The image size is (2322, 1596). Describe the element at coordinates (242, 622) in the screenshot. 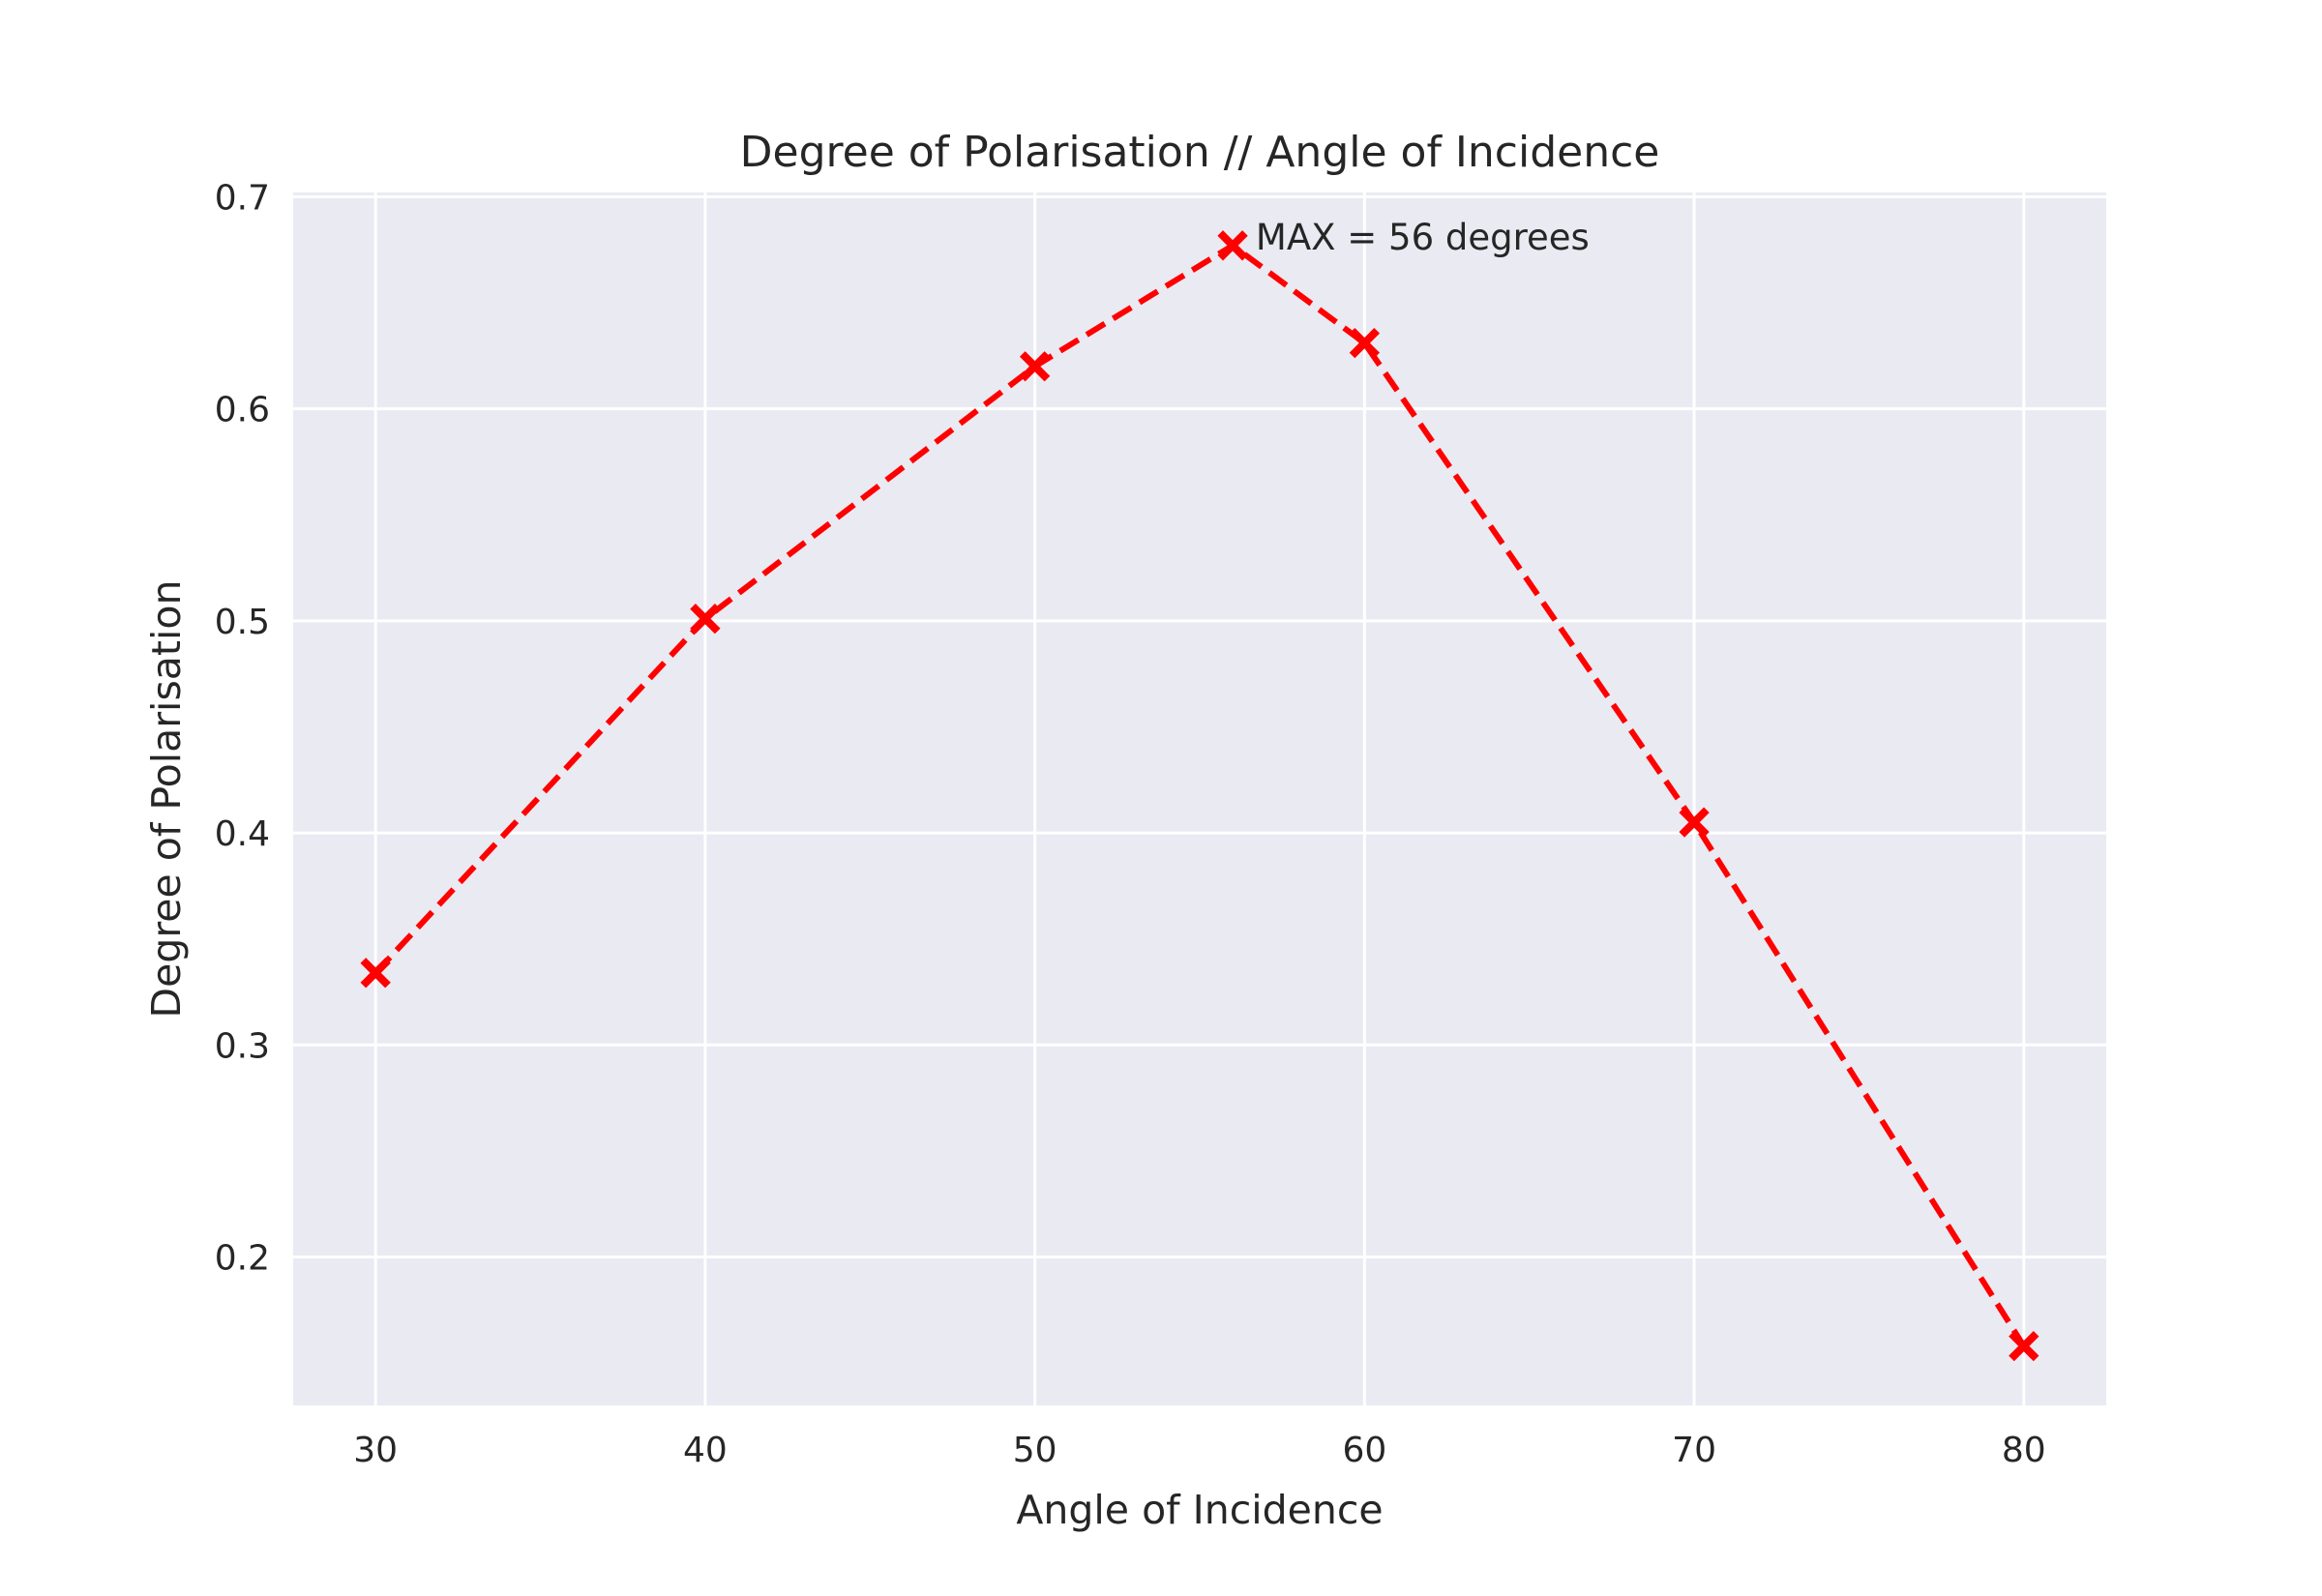

I see `y-tick-label: 0.5` at that location.